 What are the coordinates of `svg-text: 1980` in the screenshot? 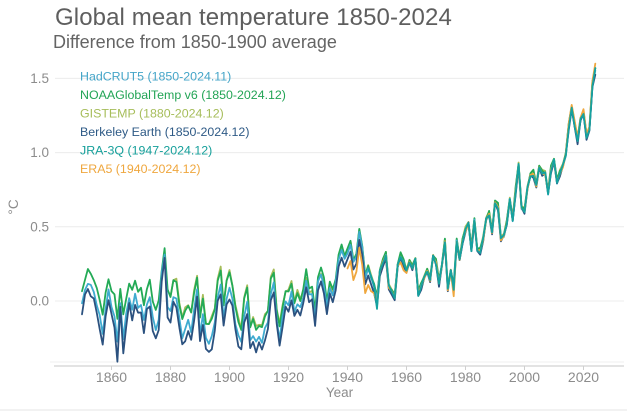 It's located at (465, 377).